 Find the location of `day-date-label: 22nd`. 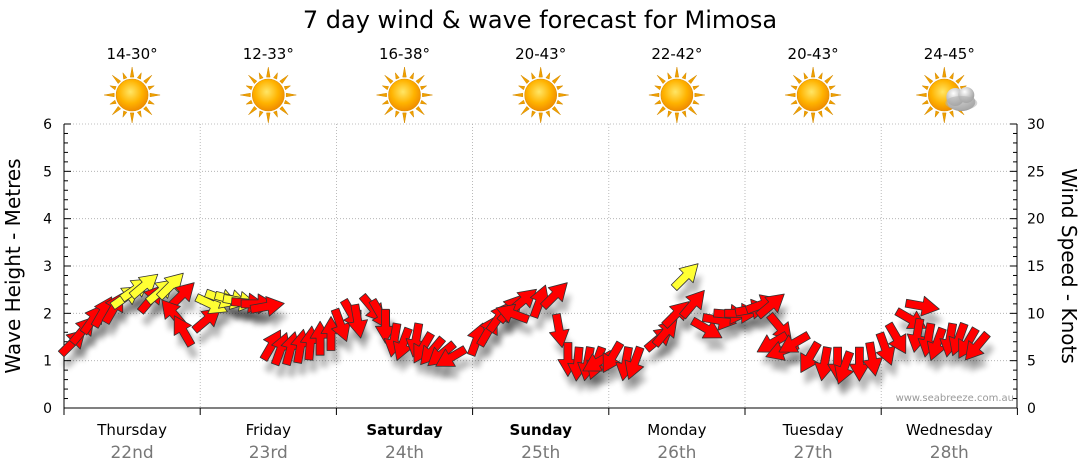

day-date-label: 22nd is located at coordinates (131, 453).